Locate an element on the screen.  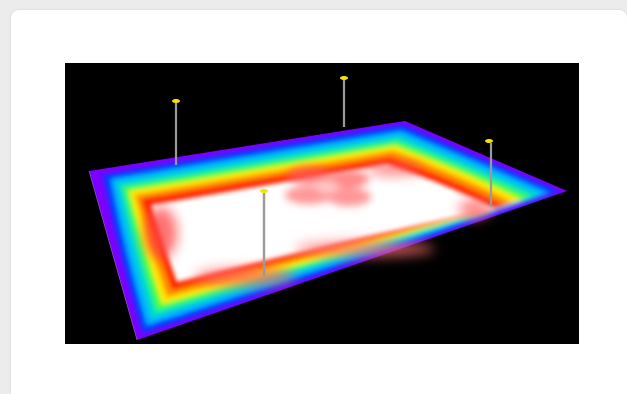
center-hotspot is located at coordinates (328, 186).